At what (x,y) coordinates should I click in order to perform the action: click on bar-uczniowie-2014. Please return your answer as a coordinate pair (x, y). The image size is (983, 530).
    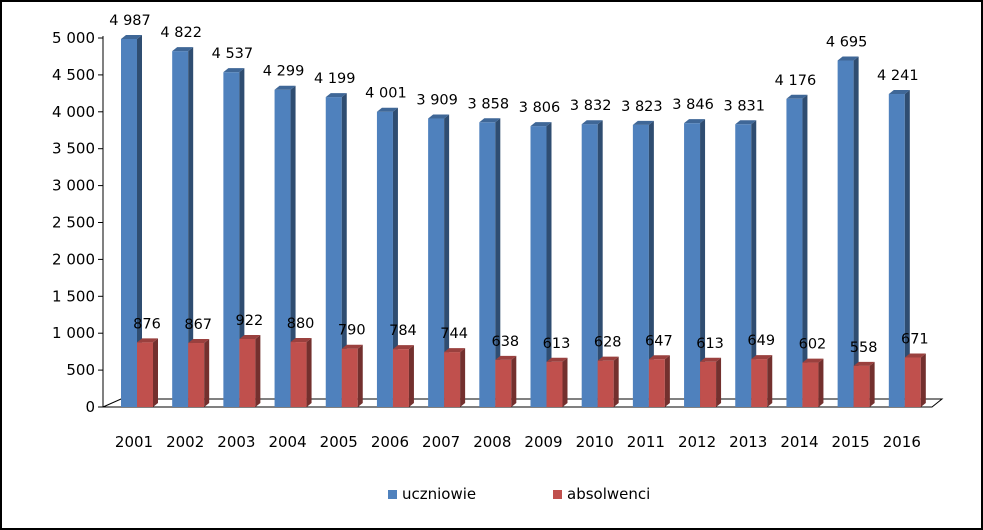
    Looking at the image, I should click on (797, 250).